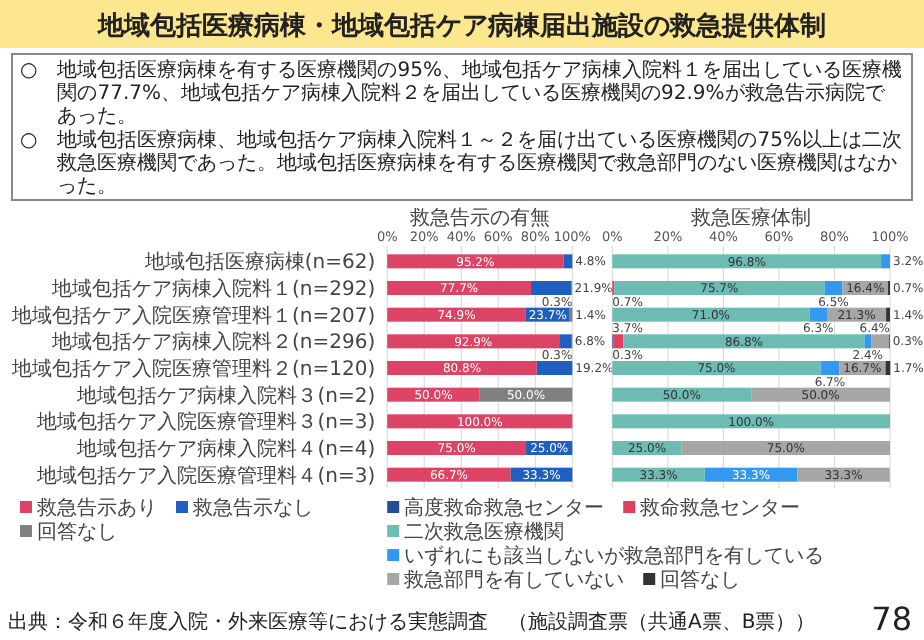 This screenshot has height=640, width=924. Describe the element at coordinates (213, 342) in the screenshot. I see `y-tick-label: 地域包括ケア病棟入院料２(n=296)` at that location.